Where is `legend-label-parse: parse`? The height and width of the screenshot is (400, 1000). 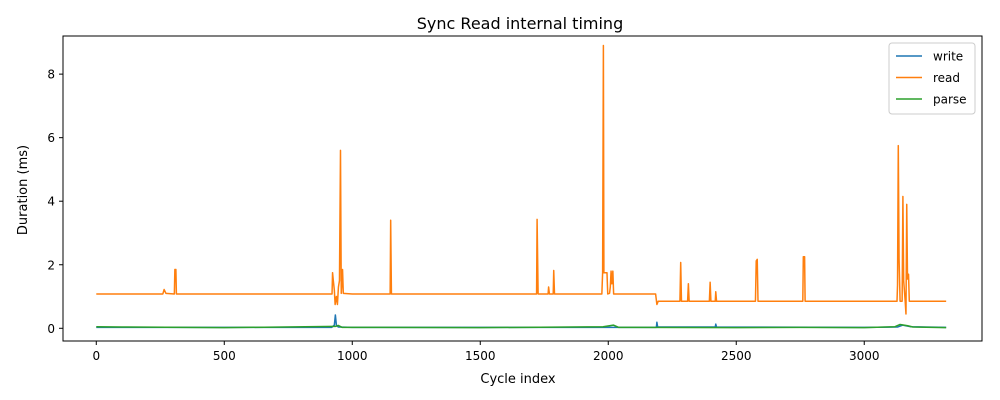
legend-label-parse: parse is located at coordinates (950, 100).